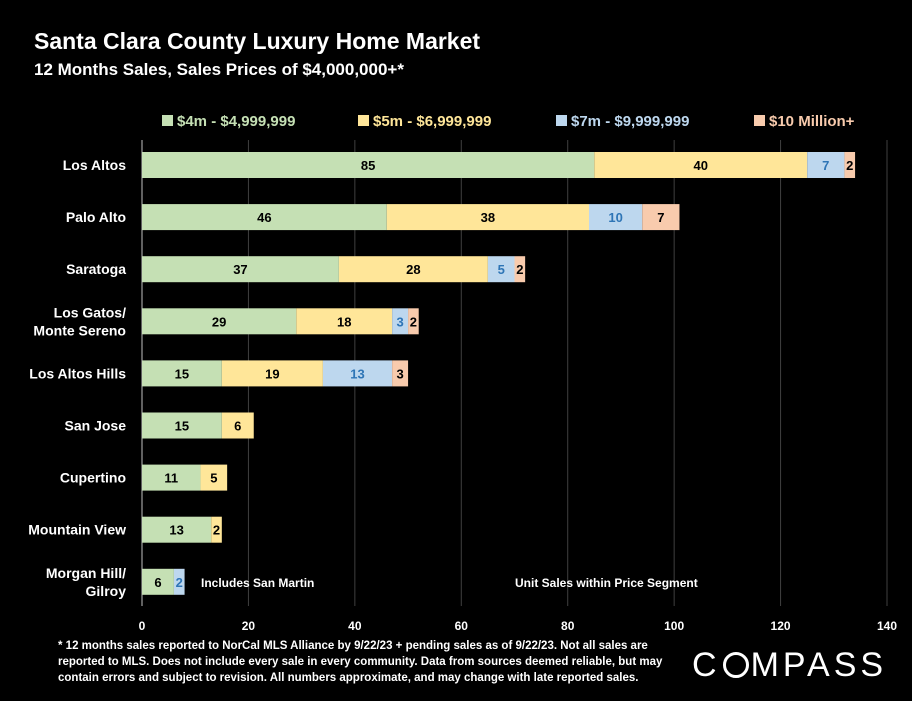  I want to click on x-tick-label: 60, so click(462, 626).